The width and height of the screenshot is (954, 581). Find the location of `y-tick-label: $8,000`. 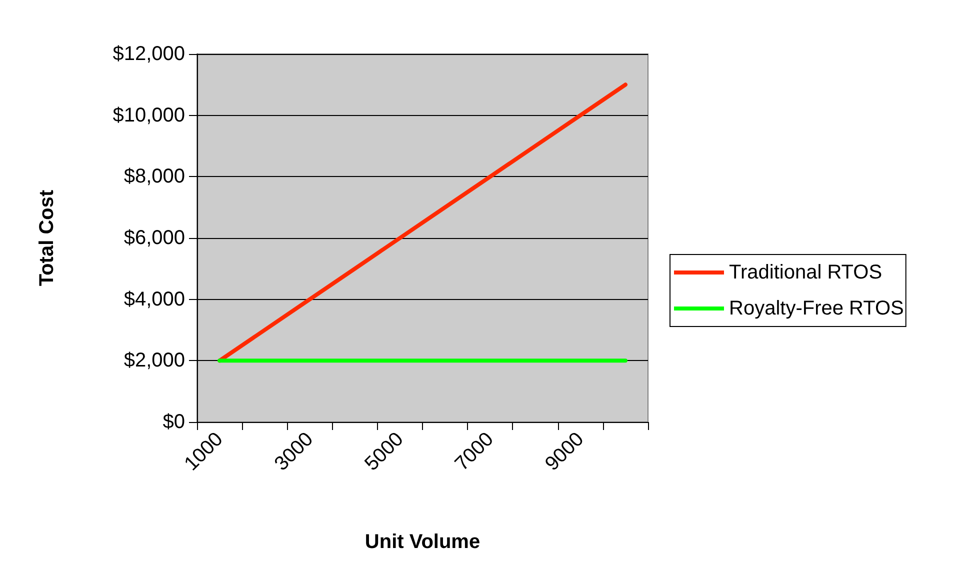

y-tick-label: $8,000 is located at coordinates (154, 177).